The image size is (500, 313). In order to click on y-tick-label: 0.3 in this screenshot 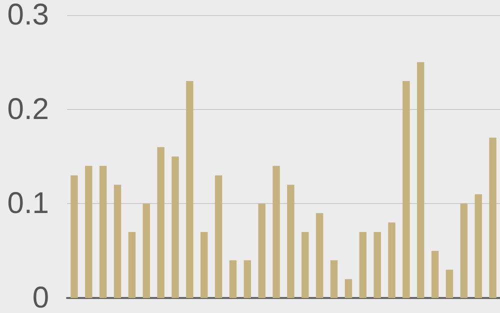, I will do `click(28, 16)`.